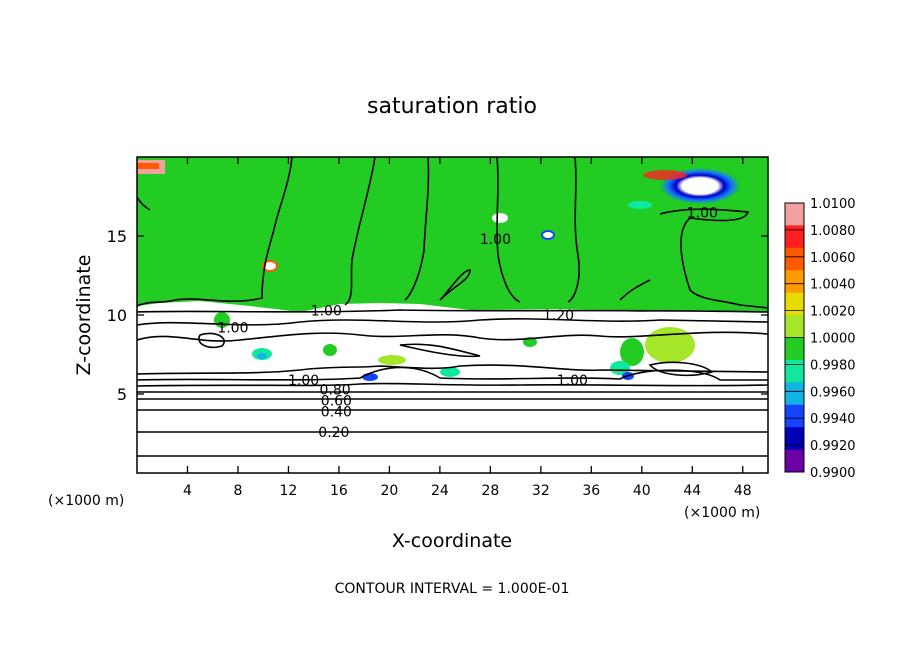 The image size is (904, 654). What do you see at coordinates (743, 491) in the screenshot?
I see `x-tick-label: 48` at bounding box center [743, 491].